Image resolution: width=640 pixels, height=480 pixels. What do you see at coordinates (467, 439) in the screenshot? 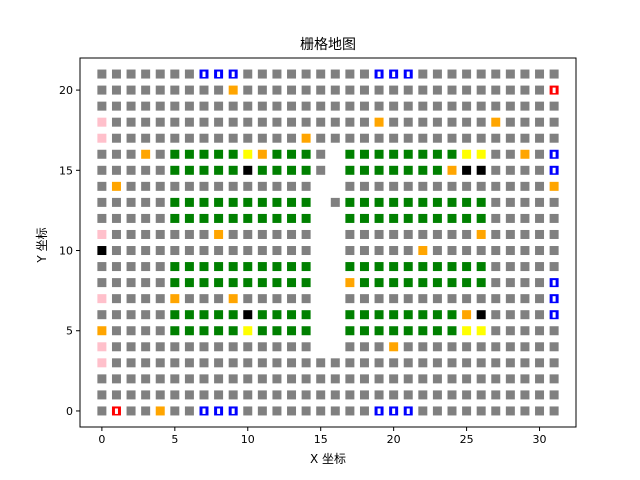
I see `x-tick-label: 25` at bounding box center [467, 439].